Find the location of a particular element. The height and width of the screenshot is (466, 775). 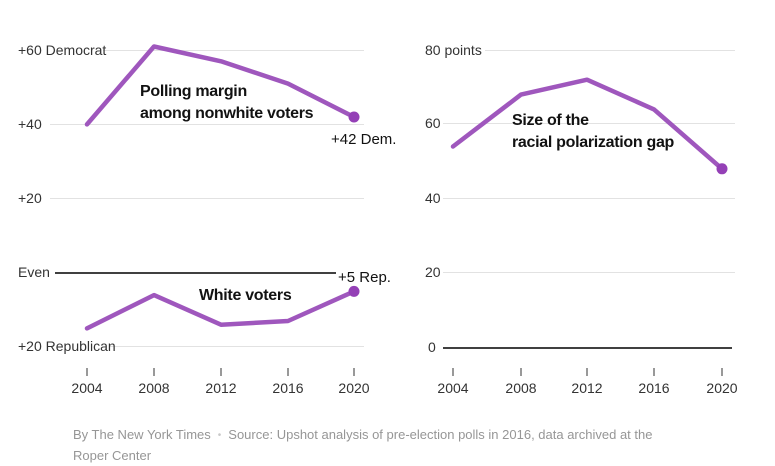

annotation-line: Size of the is located at coordinates (550, 120).